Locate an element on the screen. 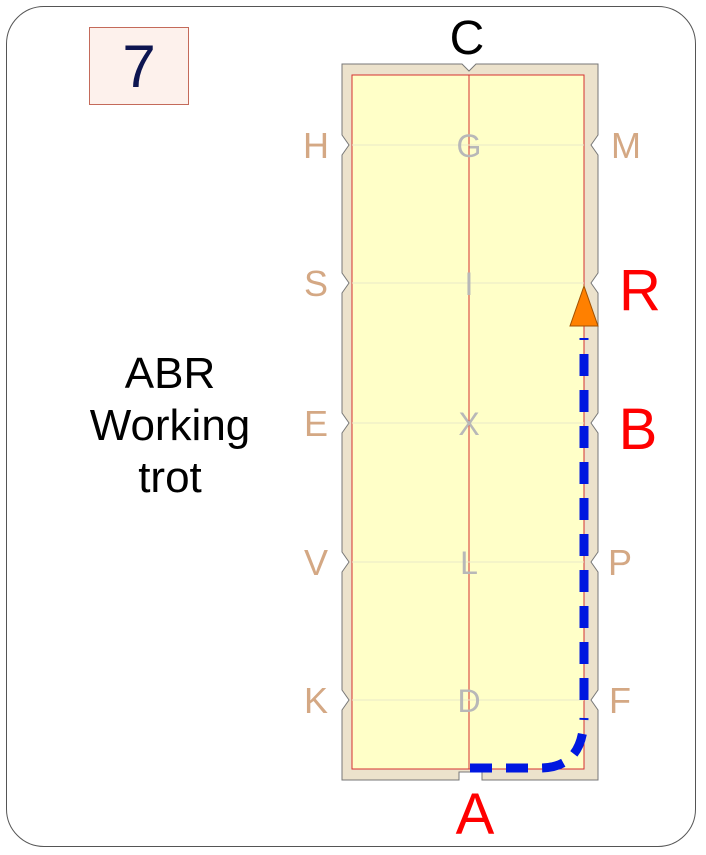 This screenshot has height=855, width=706. description-line-2: Working is located at coordinates (170, 425).